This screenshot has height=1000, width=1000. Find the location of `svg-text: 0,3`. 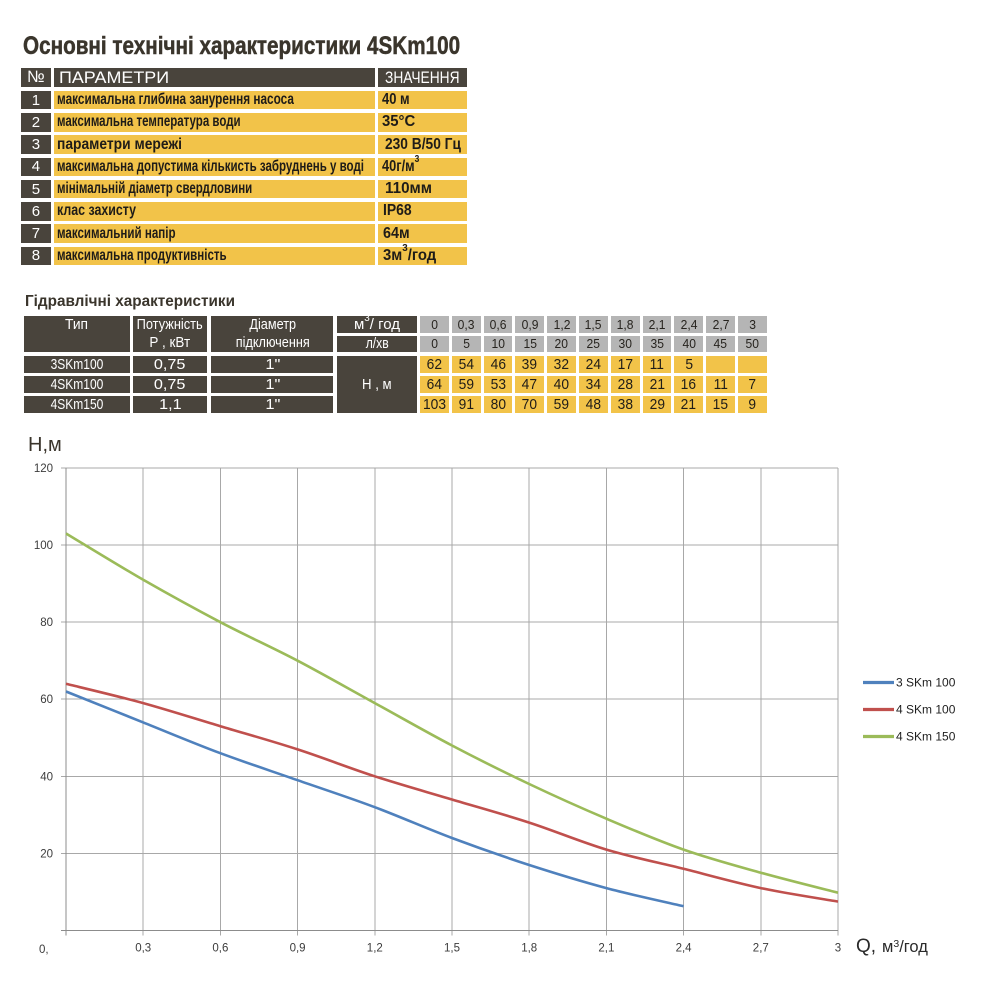

svg-text: 0,3 is located at coordinates (143, 949).